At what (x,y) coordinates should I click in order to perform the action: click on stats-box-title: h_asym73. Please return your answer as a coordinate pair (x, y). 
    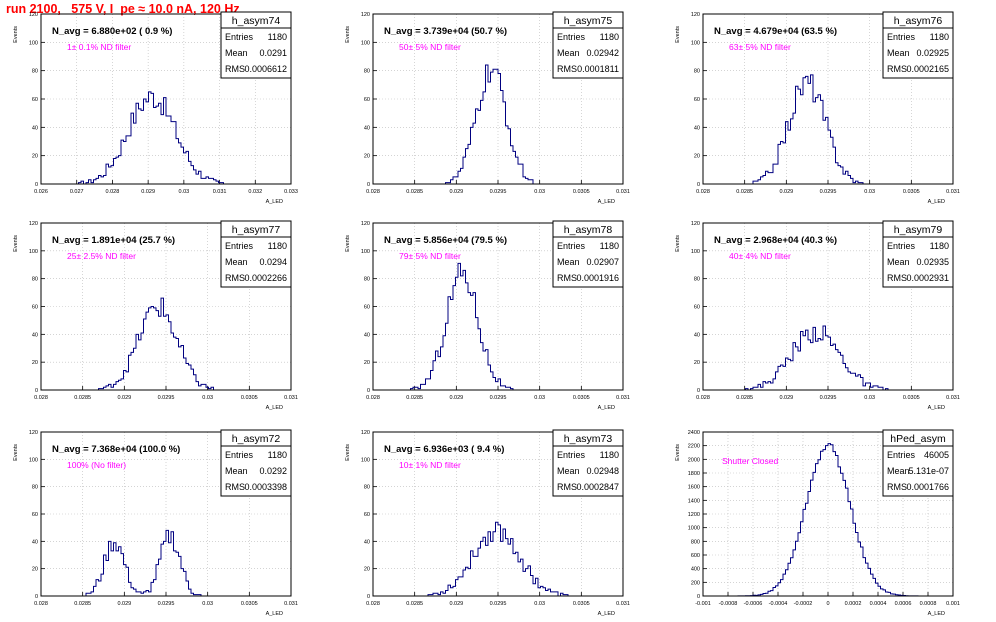
    Looking at the image, I should click on (588, 439).